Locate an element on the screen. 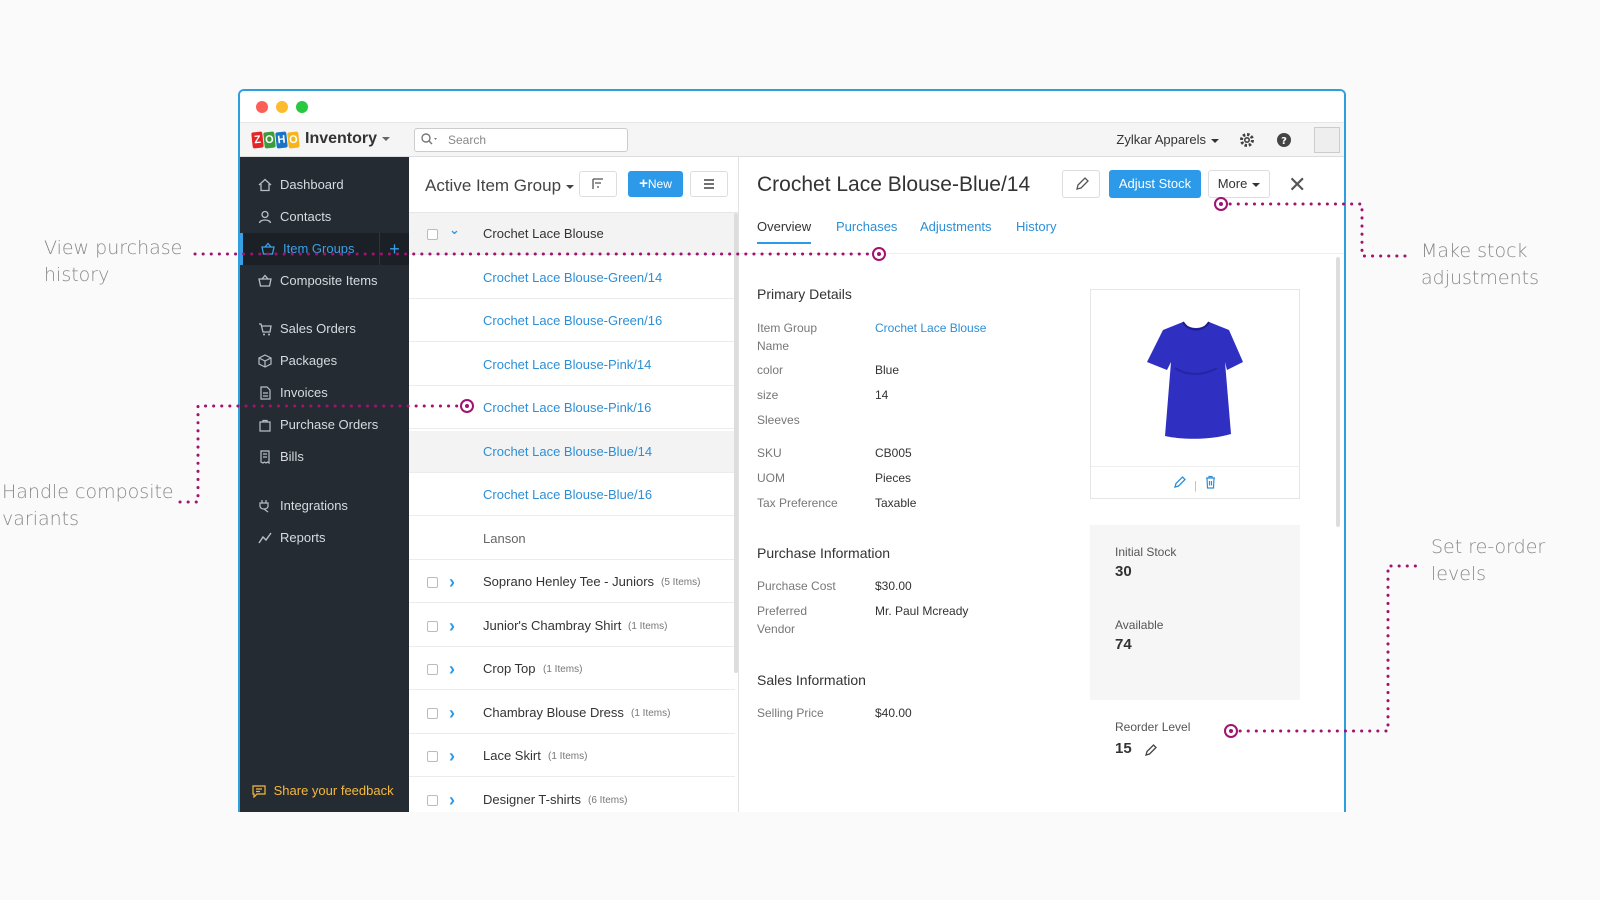 This screenshot has height=900, width=1600. sidebar-item-purchase-orders: Purchase Orders is located at coordinates (324, 425).